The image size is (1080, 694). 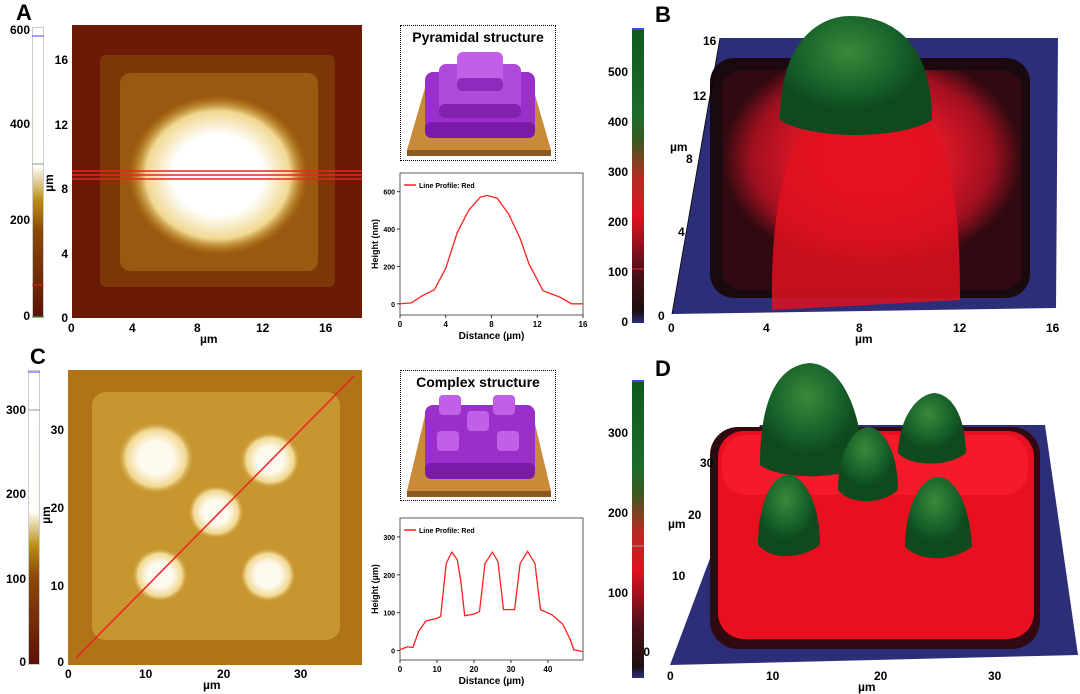 What do you see at coordinates (224, 674) in the screenshot?
I see `x-tick-c: 20` at bounding box center [224, 674].